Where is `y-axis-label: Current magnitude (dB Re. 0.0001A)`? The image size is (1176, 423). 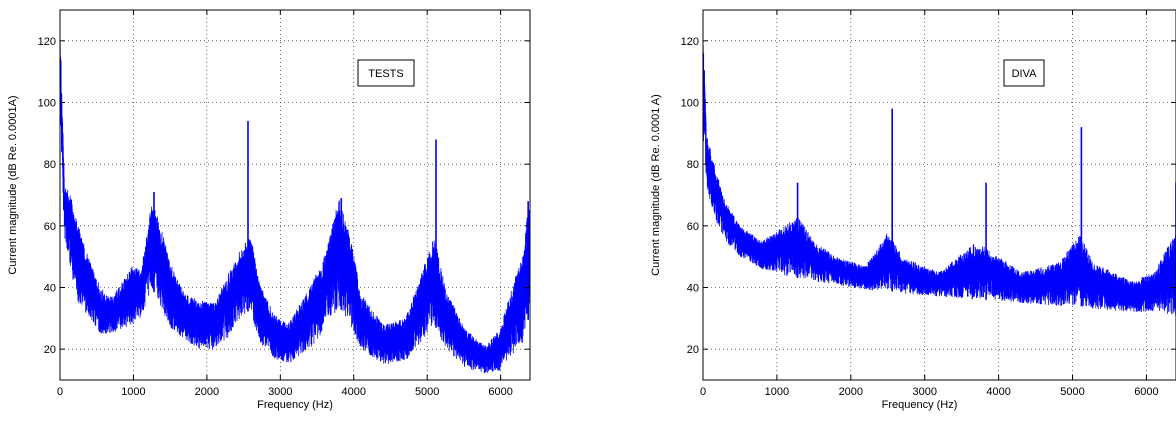 y-axis-label: Current magnitude (dB Re. 0.0001A) is located at coordinates (13, 184).